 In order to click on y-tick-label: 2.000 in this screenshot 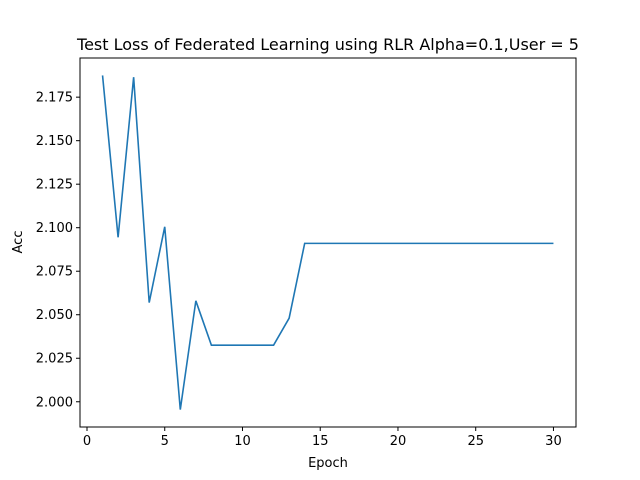, I will do `click(54, 402)`.